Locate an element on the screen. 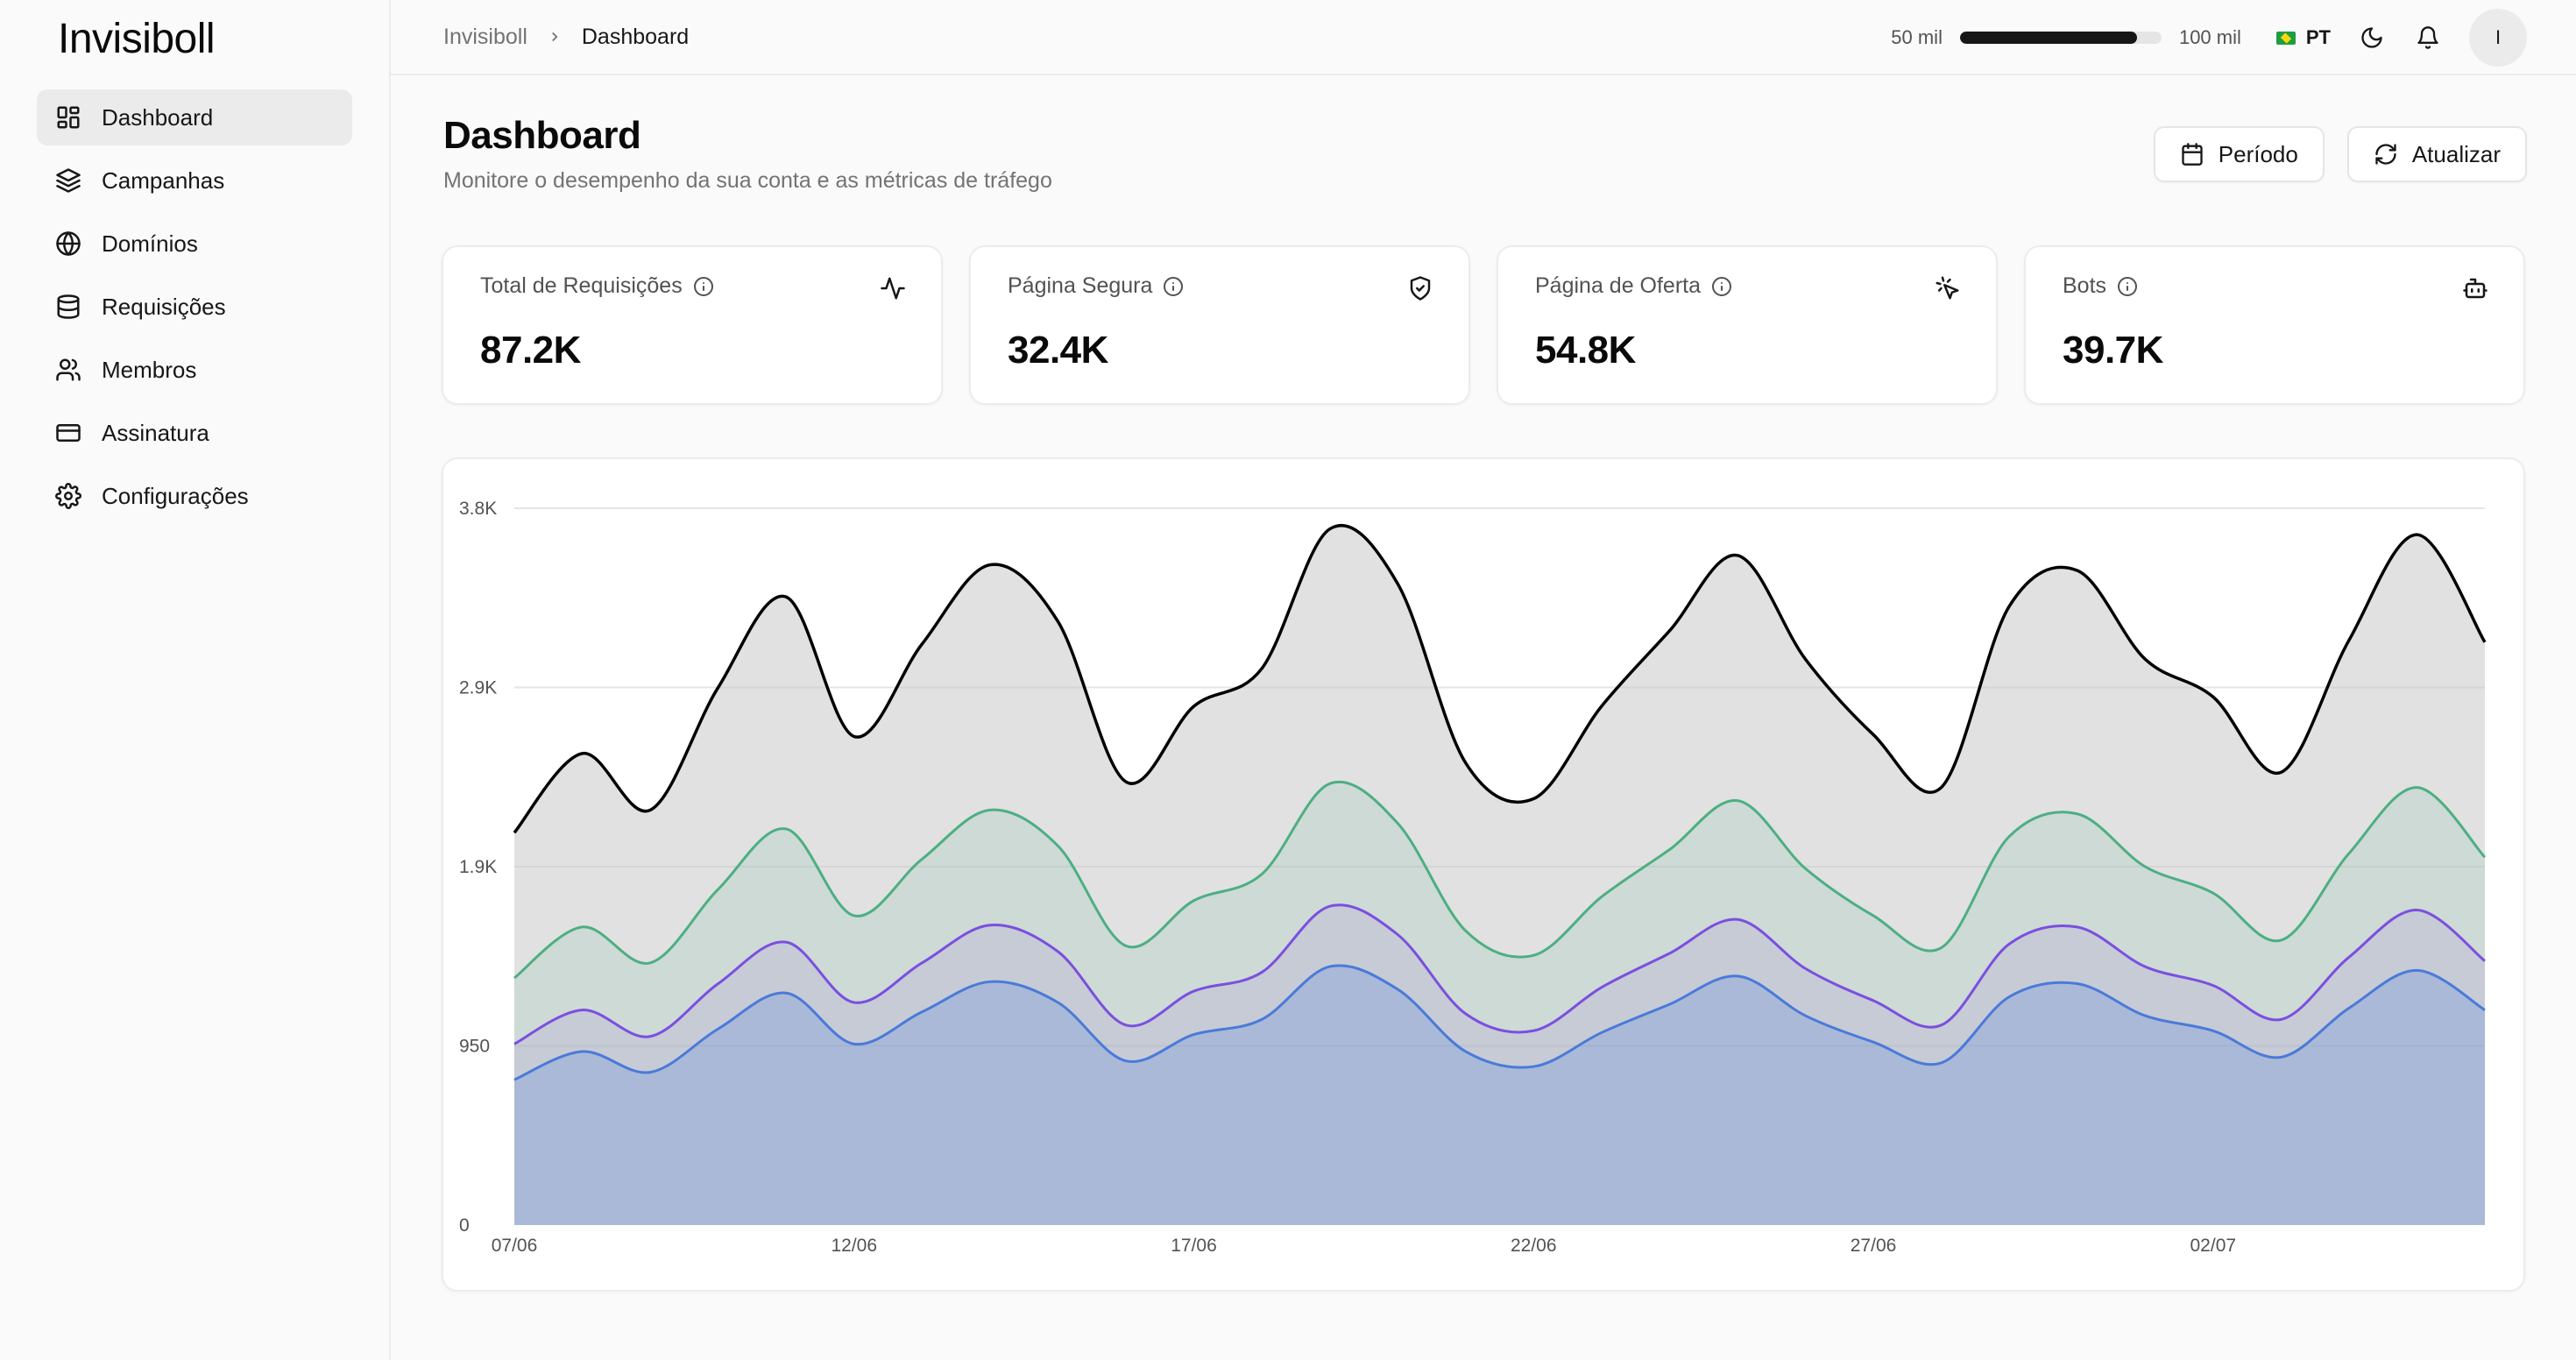 The height and width of the screenshot is (1360, 2576). brazil-flag-icon is located at coordinates (2285, 38).